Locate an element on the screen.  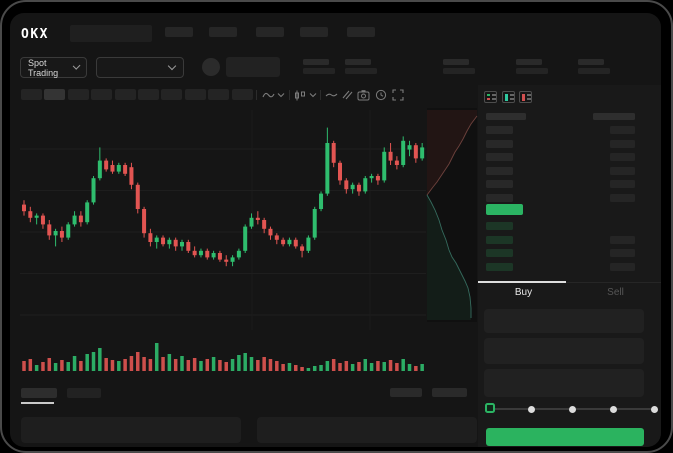
camera-icon is located at coordinates (363, 95).